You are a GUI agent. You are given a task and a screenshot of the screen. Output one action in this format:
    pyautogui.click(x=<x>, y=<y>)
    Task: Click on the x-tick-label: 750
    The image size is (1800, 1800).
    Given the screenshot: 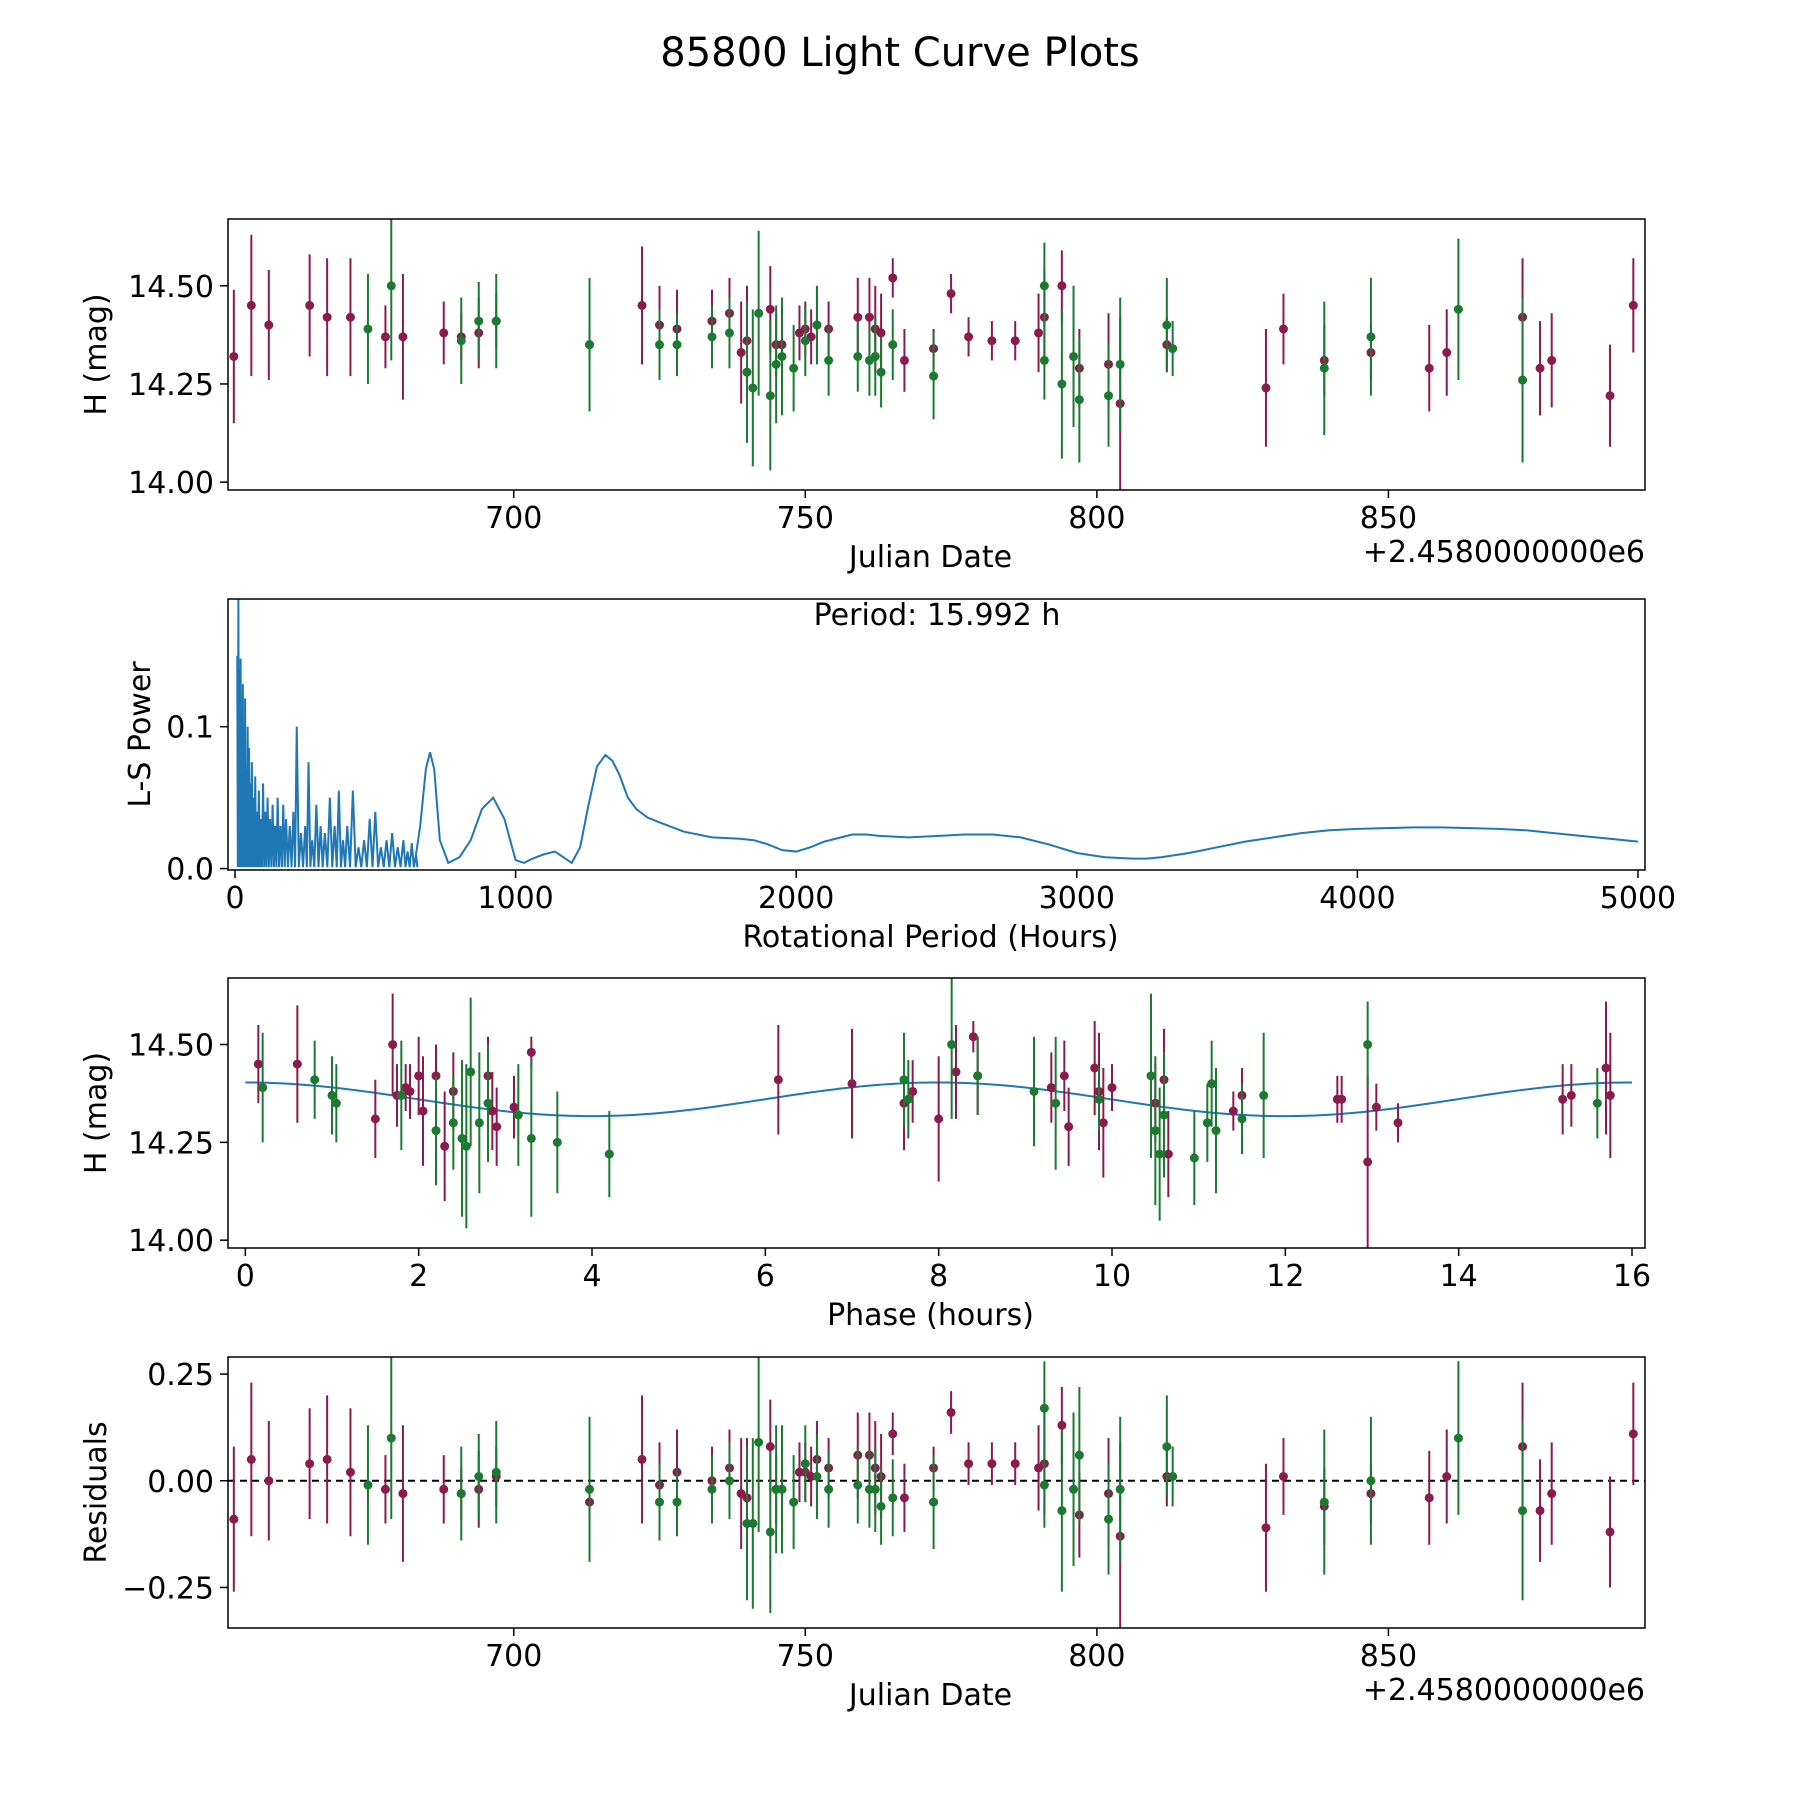 What is the action you would take?
    pyautogui.click(x=805, y=518)
    